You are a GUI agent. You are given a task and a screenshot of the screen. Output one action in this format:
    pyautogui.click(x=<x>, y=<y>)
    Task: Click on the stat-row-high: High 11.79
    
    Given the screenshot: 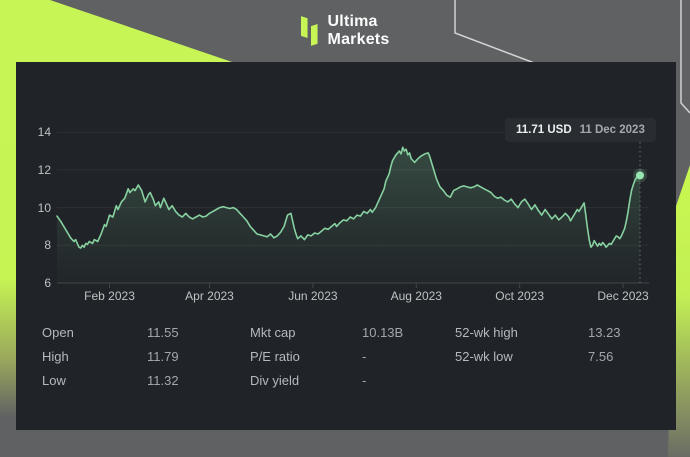 What is the action you would take?
    pyautogui.click(x=110, y=356)
    